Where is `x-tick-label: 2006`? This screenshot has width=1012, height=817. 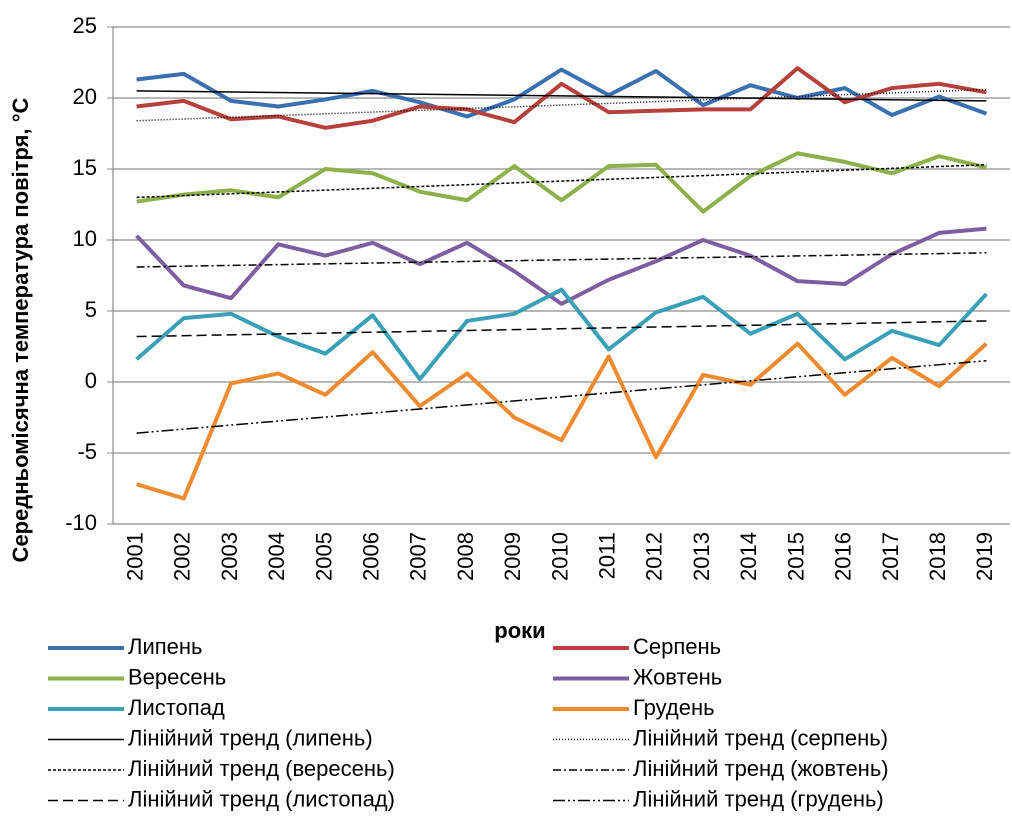
x-tick-label: 2006 is located at coordinates (370, 556).